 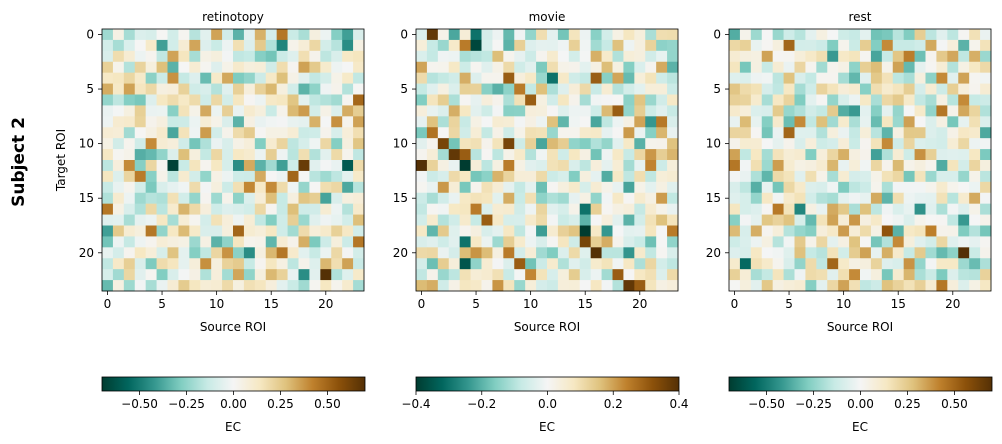 What do you see at coordinates (19, 162) in the screenshot?
I see `row-label-subject: Subject 2` at bounding box center [19, 162].